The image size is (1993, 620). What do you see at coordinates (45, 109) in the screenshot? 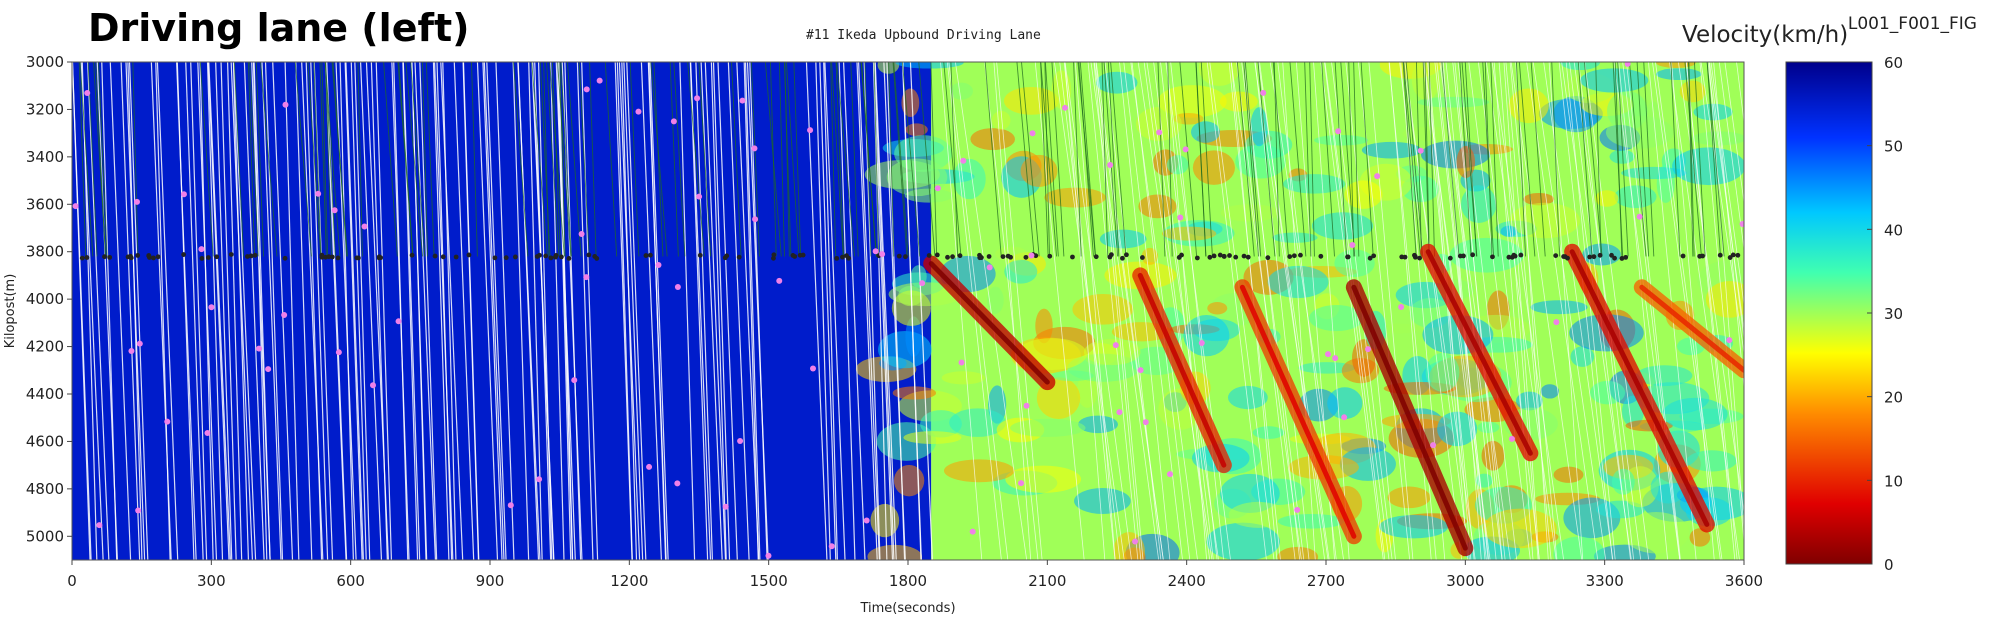
I see `y-tick-label: 3200` at bounding box center [45, 109].